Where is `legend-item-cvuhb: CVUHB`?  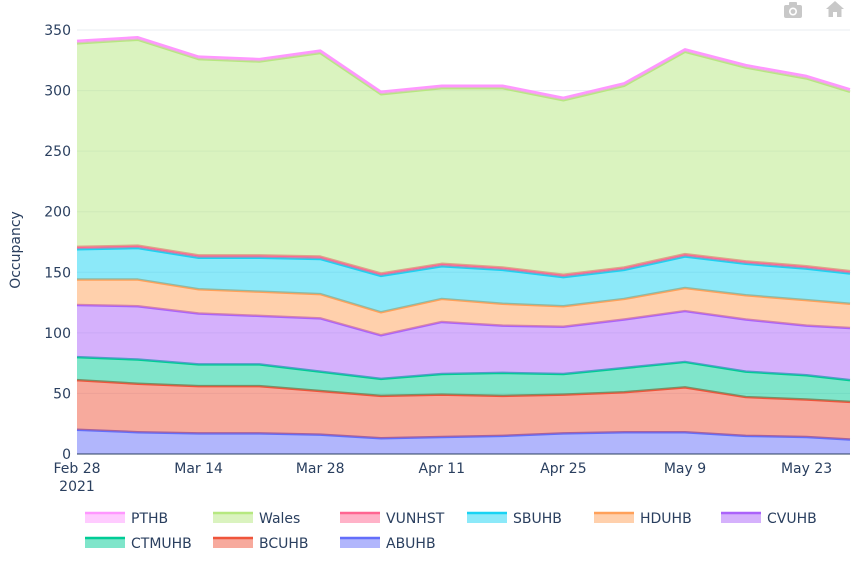
legend-item-cvuhb: CVUHB is located at coordinates (769, 519).